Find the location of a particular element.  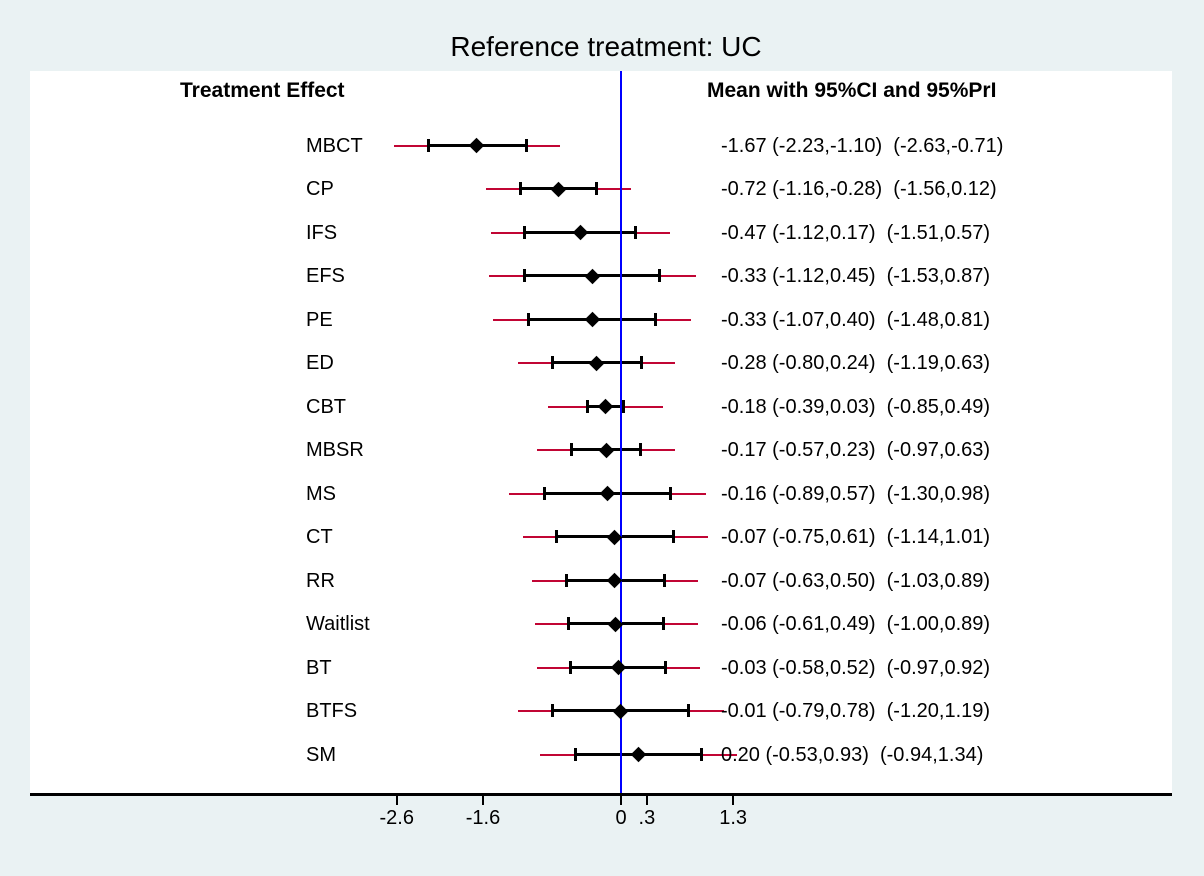

x-tick-label: 1.3 is located at coordinates (733, 818).